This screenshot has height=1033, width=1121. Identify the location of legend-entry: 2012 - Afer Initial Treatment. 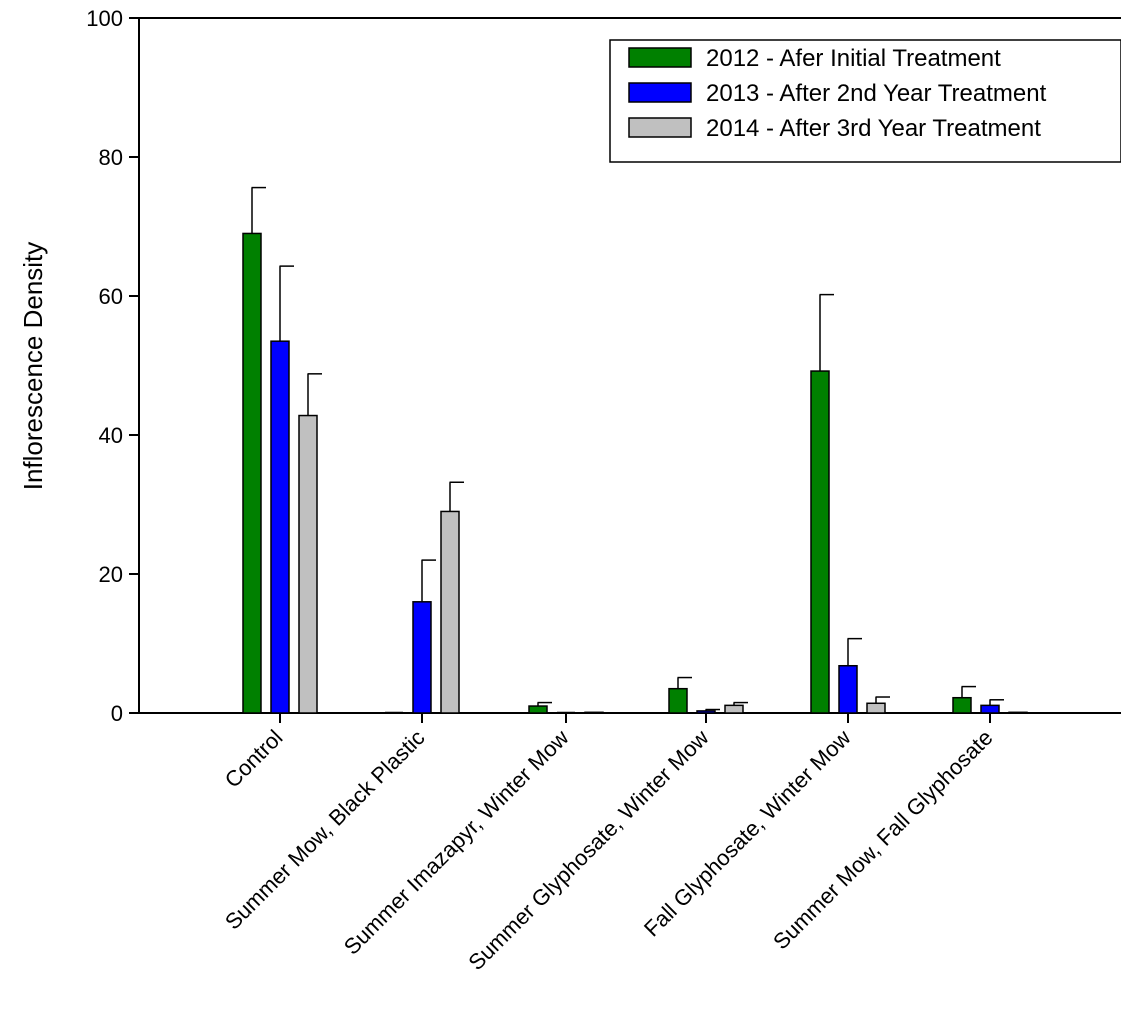
(853, 58).